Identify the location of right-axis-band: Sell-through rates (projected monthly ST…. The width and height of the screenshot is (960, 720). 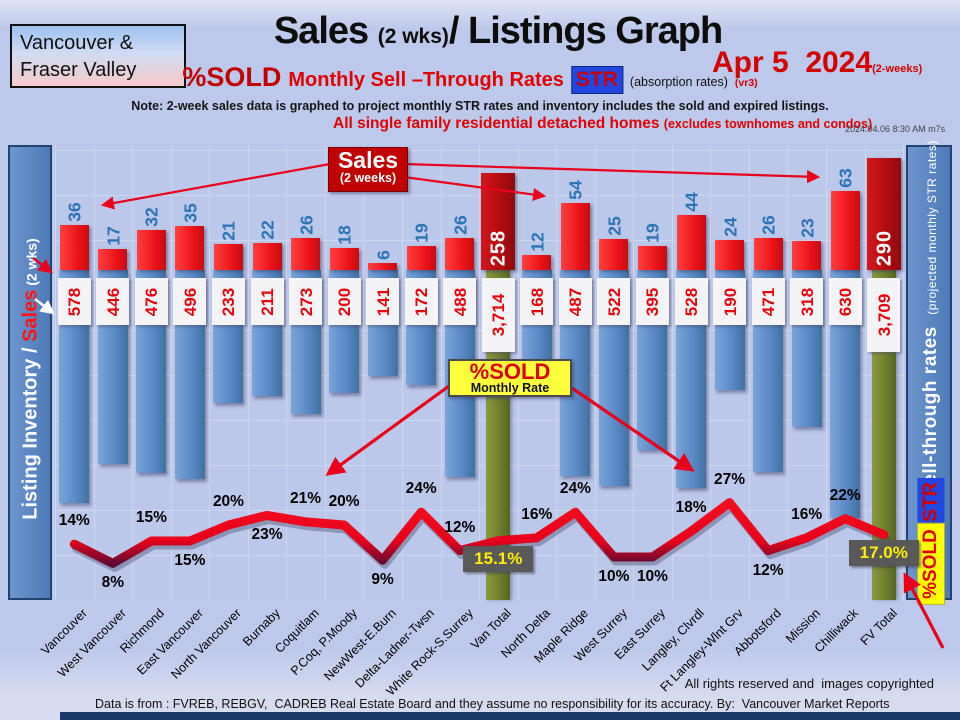
(929, 372).